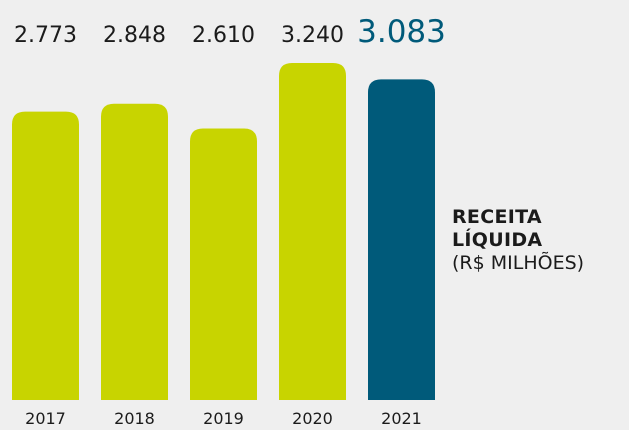 Image resolution: width=629 pixels, height=430 pixels. What do you see at coordinates (312, 418) in the screenshot?
I see `x-tick-label: 2020` at bounding box center [312, 418].